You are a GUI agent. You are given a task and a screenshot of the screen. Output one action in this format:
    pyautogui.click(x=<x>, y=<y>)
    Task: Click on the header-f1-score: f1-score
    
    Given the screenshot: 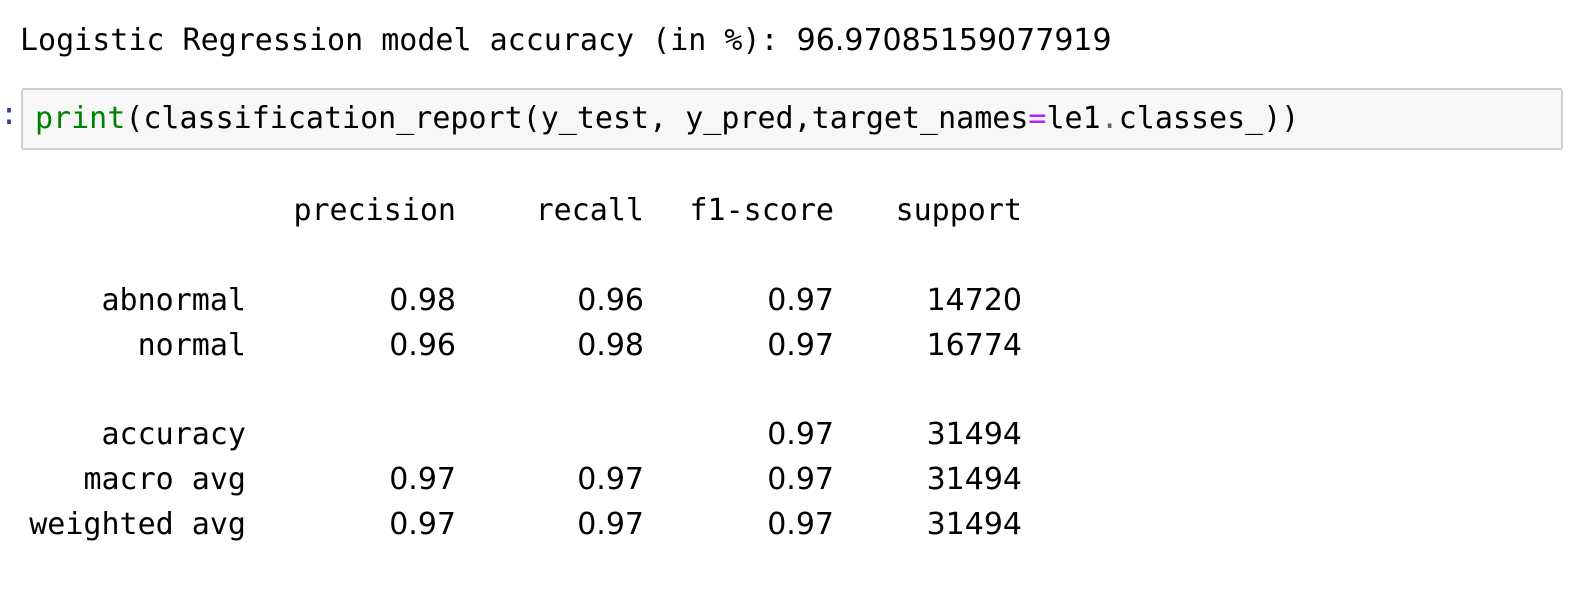 What is the action you would take?
    pyautogui.click(x=762, y=210)
    